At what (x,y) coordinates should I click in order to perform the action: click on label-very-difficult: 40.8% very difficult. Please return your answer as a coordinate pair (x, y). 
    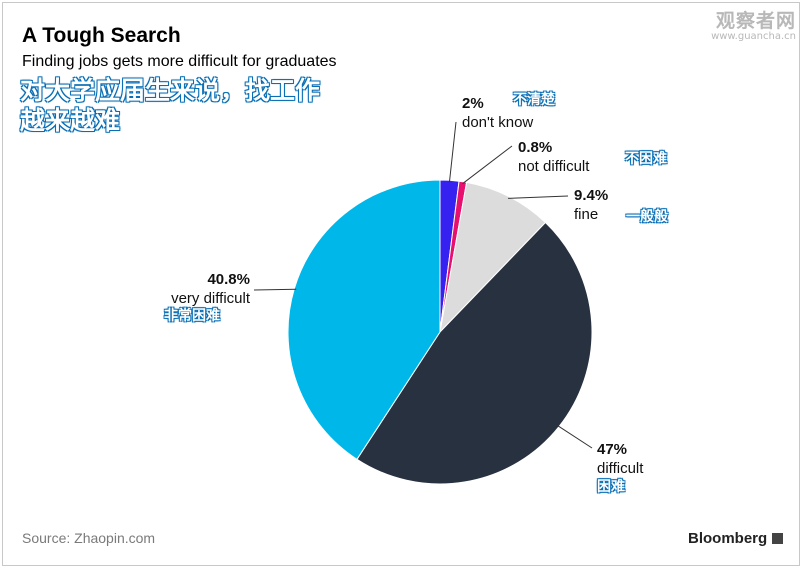
    Looking at the image, I should click on (202, 289).